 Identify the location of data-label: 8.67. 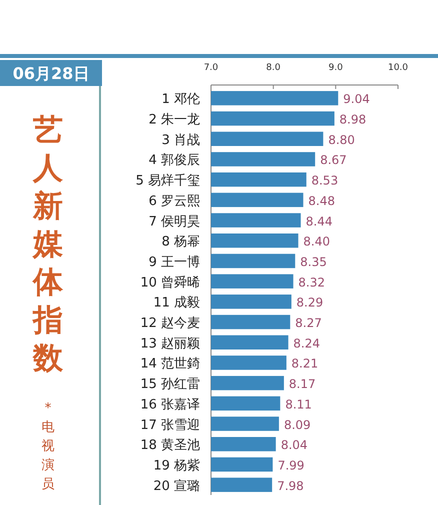
(333, 160).